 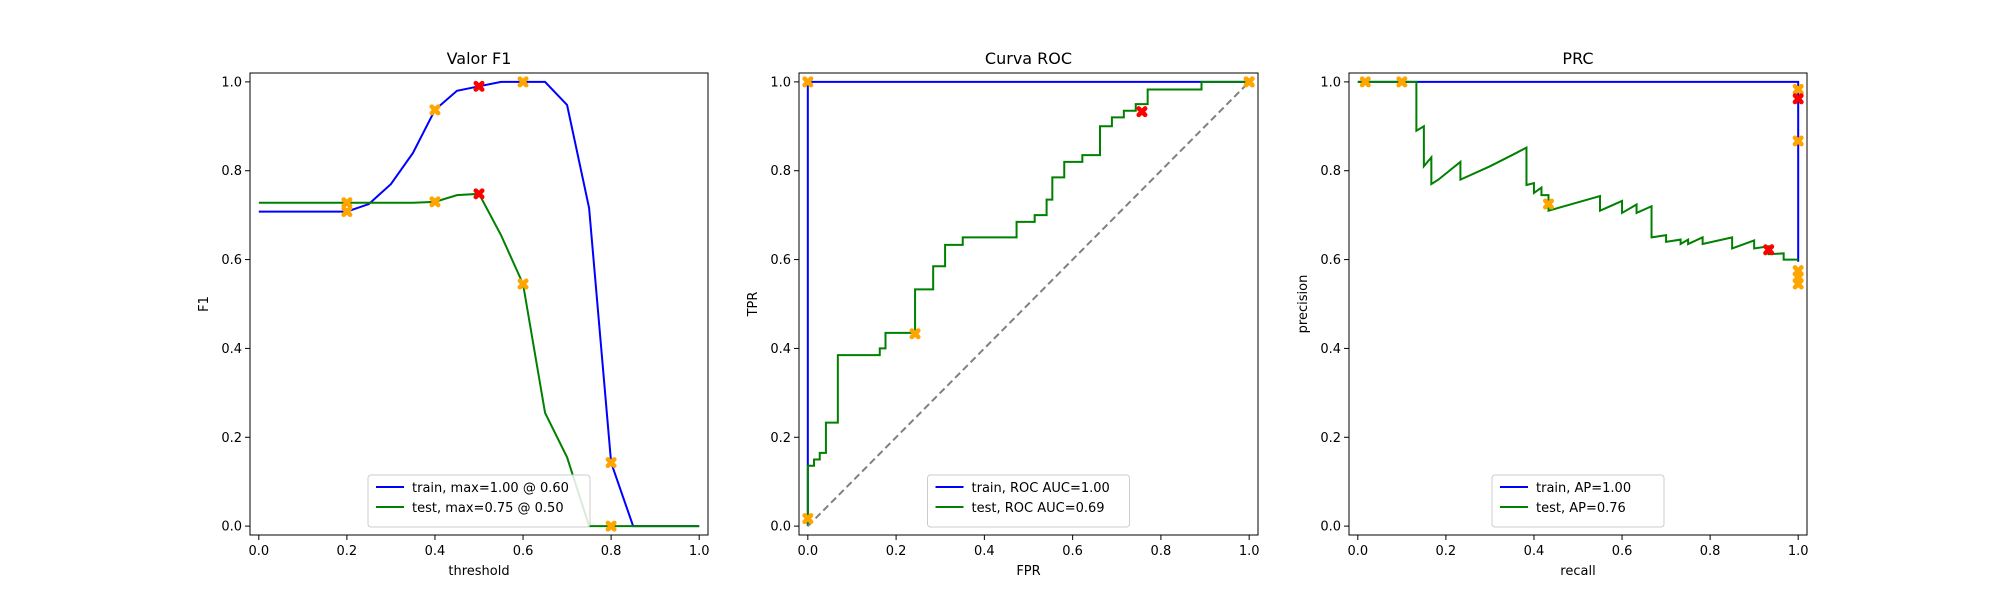 What do you see at coordinates (1028, 58) in the screenshot?
I see `chart-title: Curva ROC` at bounding box center [1028, 58].